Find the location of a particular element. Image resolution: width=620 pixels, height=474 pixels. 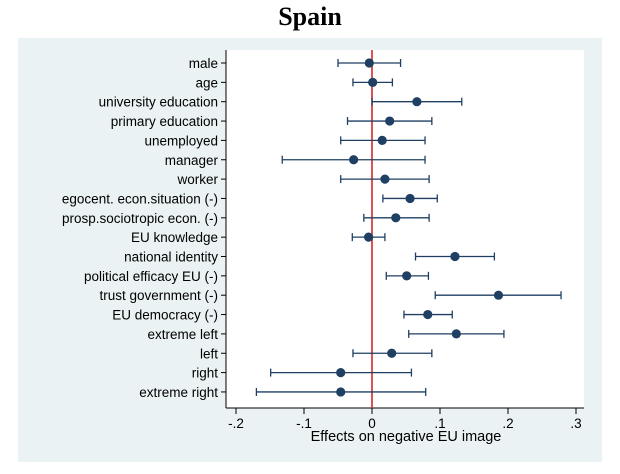

y-category-label: university education is located at coordinates (158, 102).